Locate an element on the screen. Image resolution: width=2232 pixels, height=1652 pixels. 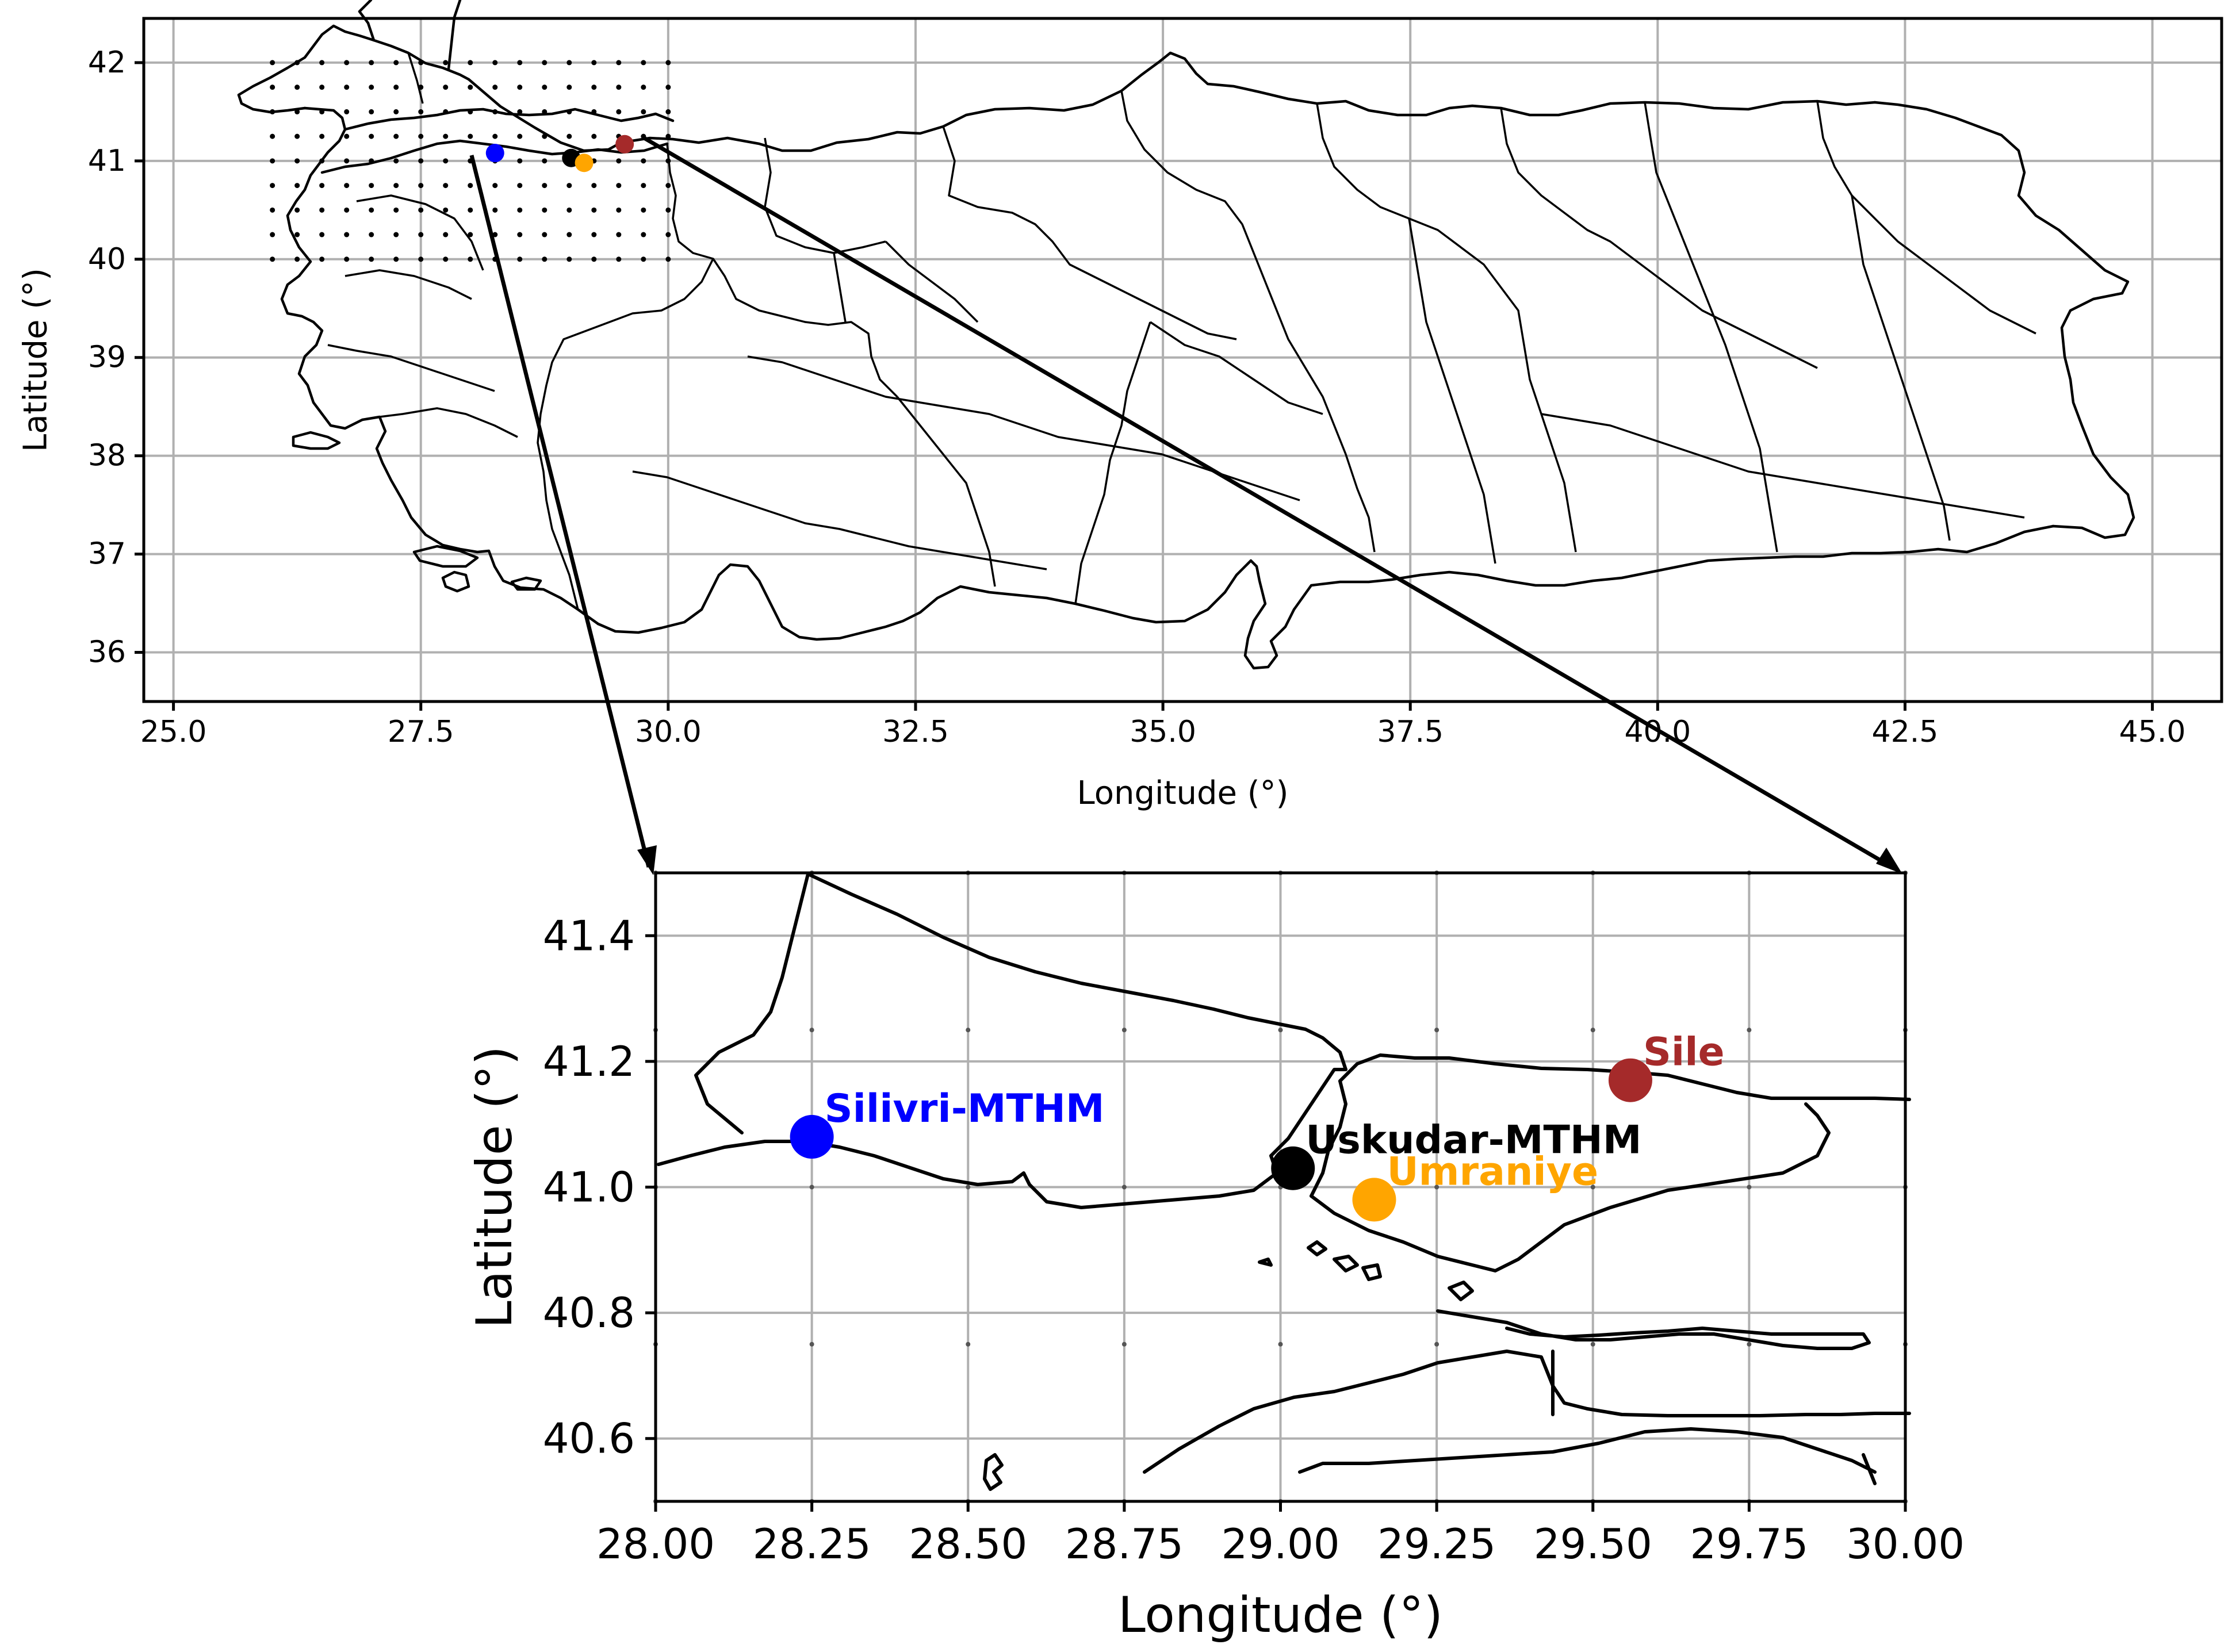
zoom-xtick-label: 29.25 is located at coordinates (1437, 1544).